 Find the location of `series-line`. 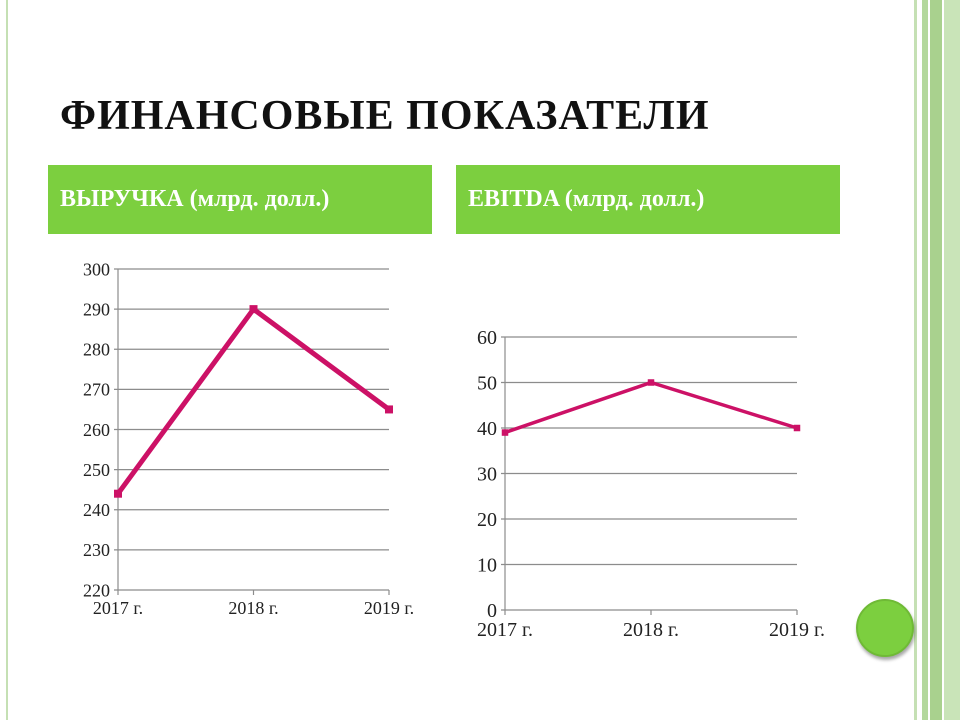

series-line is located at coordinates (651, 407).